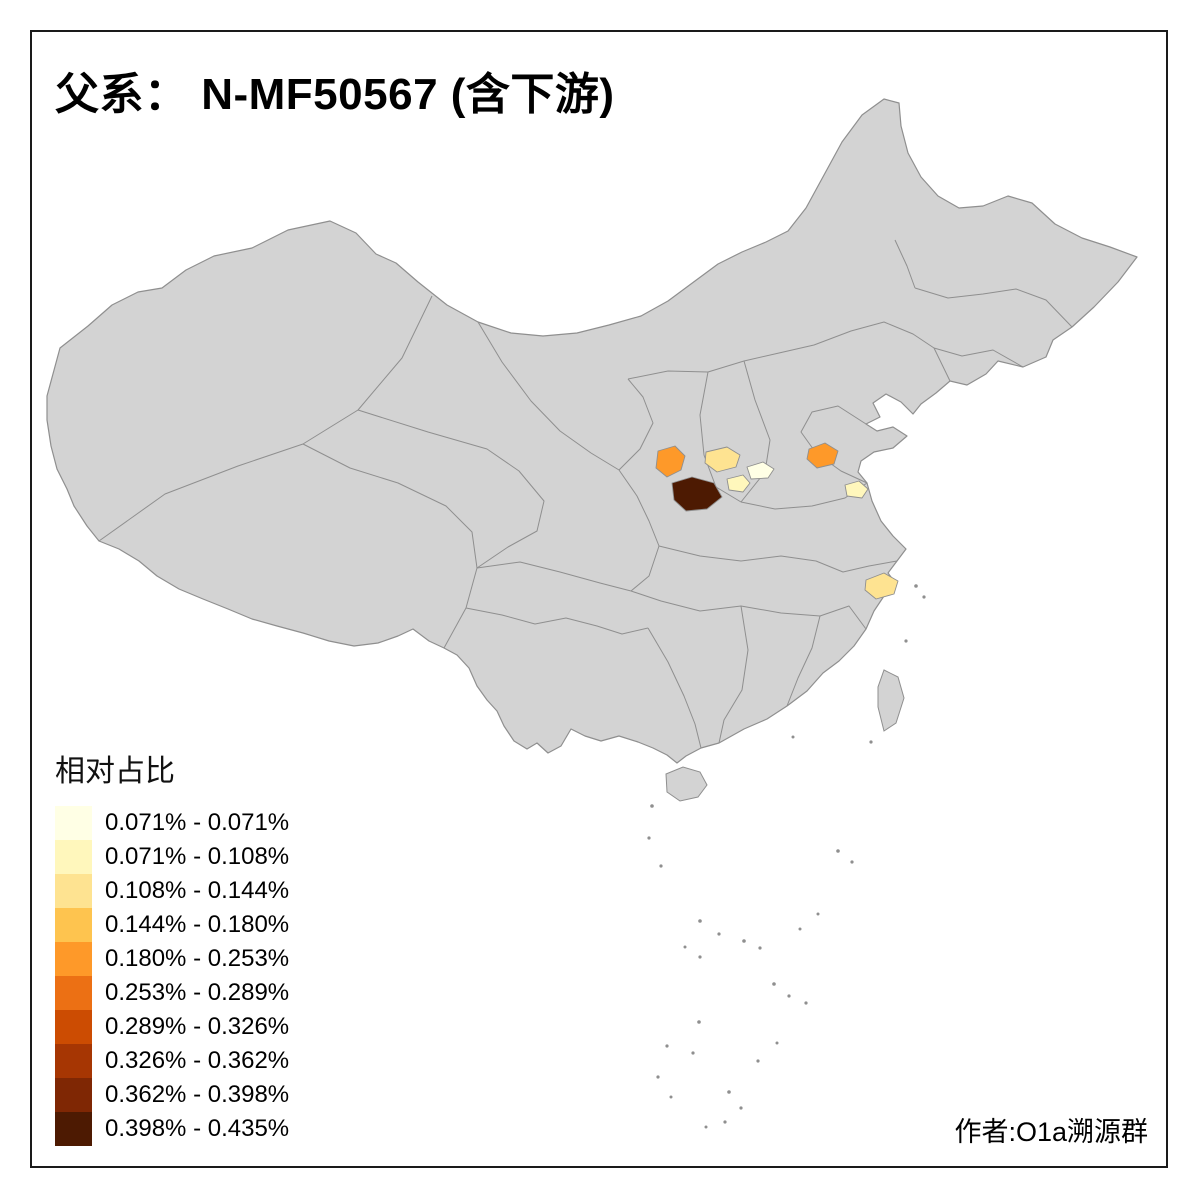  I want to click on legend-item: 0.326% - 0.362%, so click(172, 1061).